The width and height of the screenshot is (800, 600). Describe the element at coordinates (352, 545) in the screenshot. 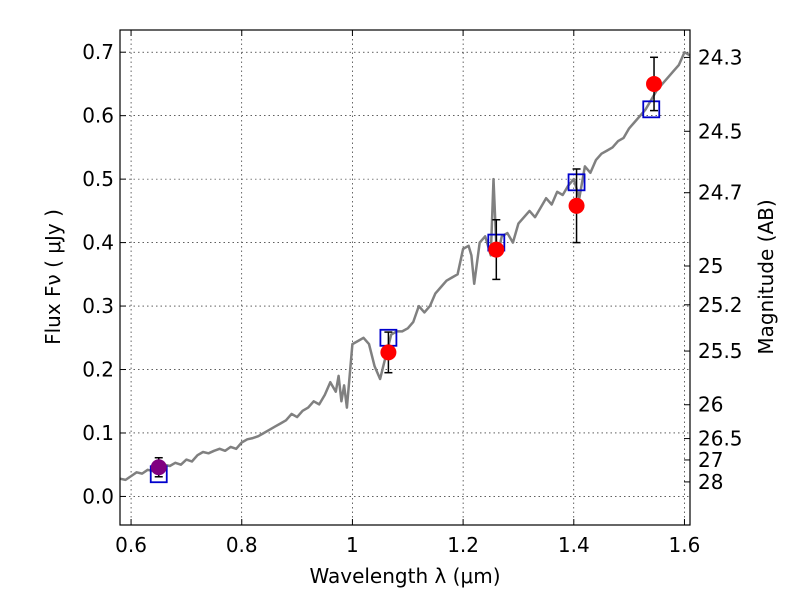

I see `x-tick-label: 1` at that location.